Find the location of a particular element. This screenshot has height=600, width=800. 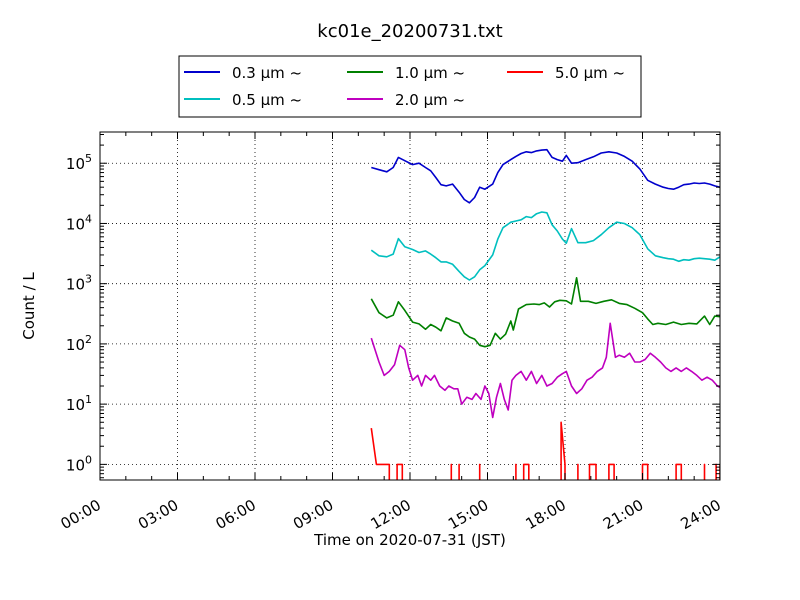

x-tick-label: 09:00 is located at coordinates (313, 514).